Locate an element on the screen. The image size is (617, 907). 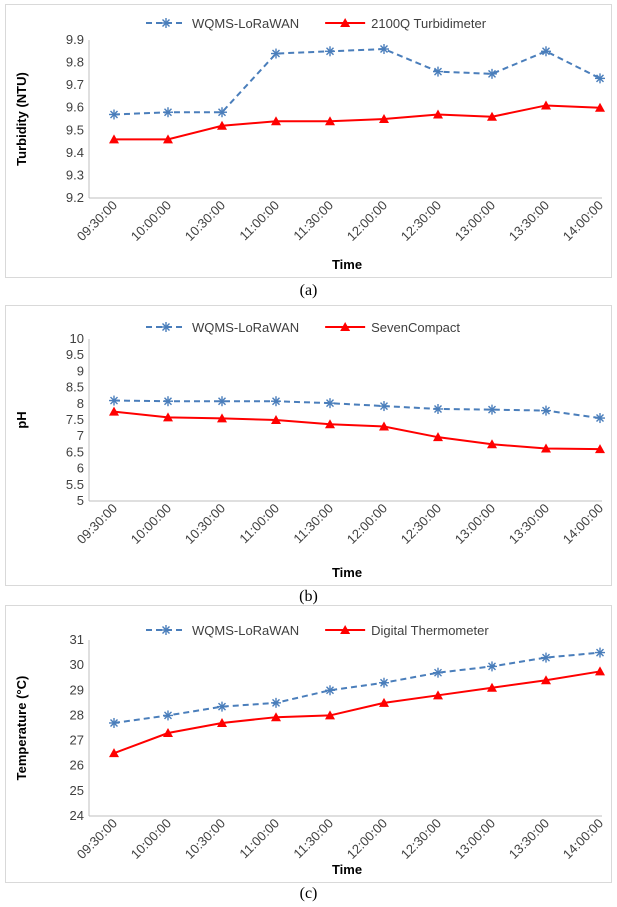
y-axis-label: pH is located at coordinates (21, 419).